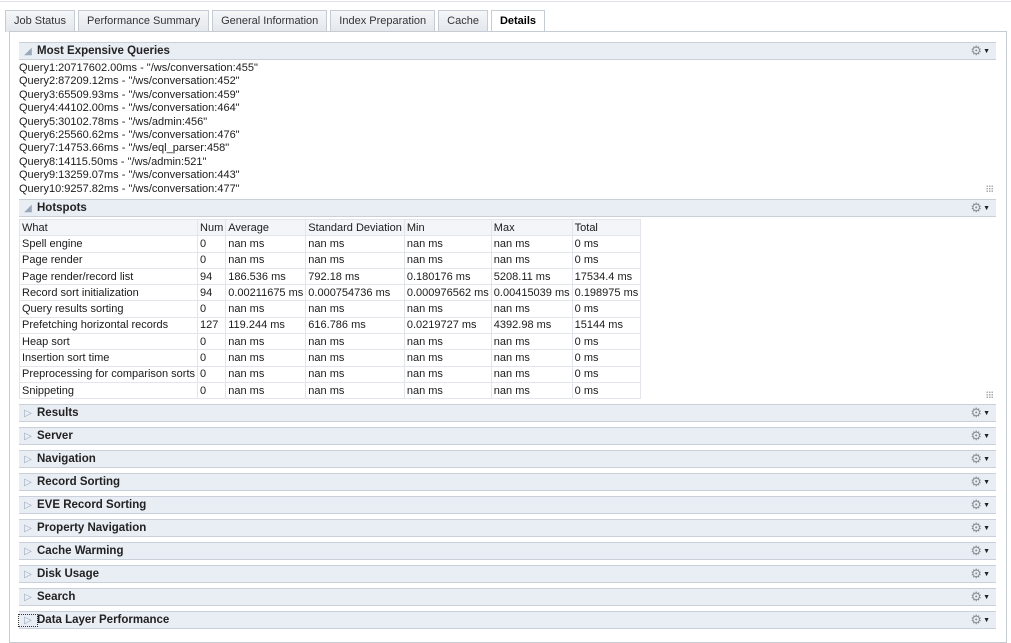  What do you see at coordinates (507, 208) in the screenshot?
I see `section-header-hotspots: ◢ Hotspots ⚙ ▼` at bounding box center [507, 208].